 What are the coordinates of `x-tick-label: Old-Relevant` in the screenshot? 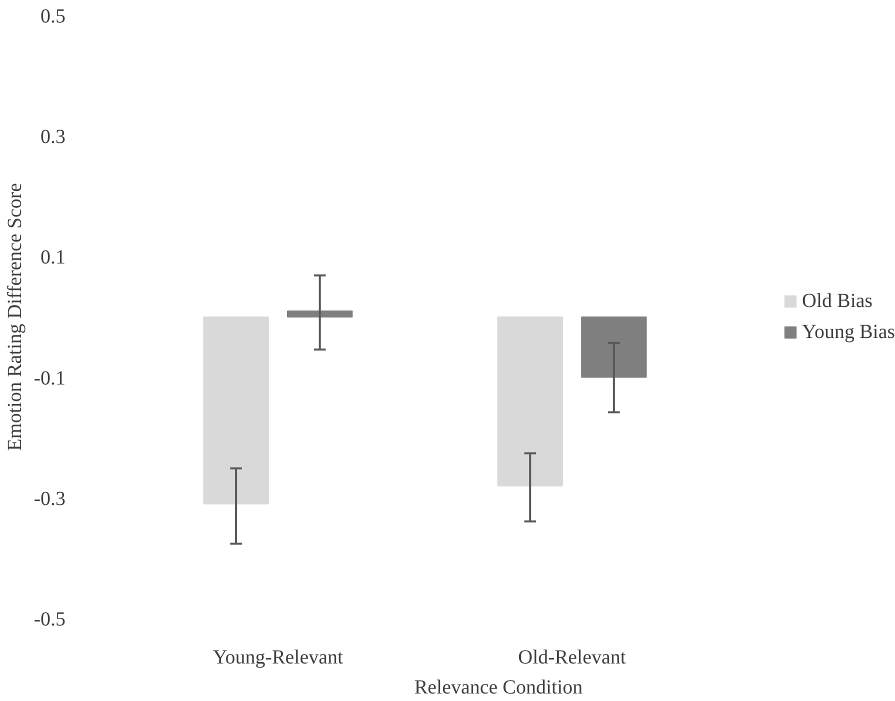 It's located at (572, 657).